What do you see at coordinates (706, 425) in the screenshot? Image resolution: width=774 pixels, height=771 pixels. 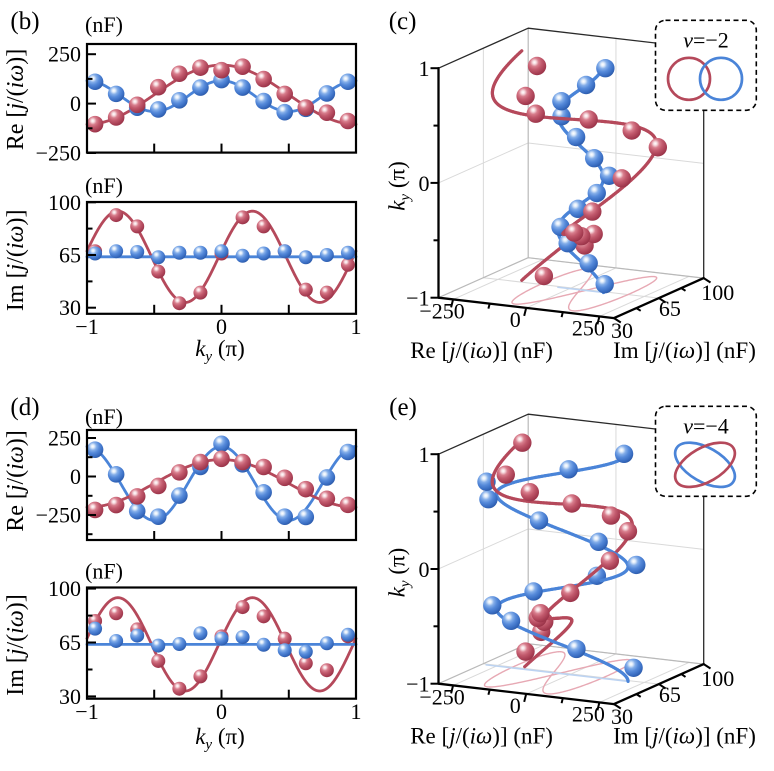 I see `svg-text: v=−4` at bounding box center [706, 425].